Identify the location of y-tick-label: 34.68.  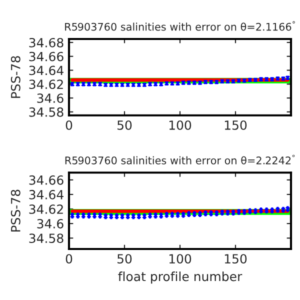
(46, 43).